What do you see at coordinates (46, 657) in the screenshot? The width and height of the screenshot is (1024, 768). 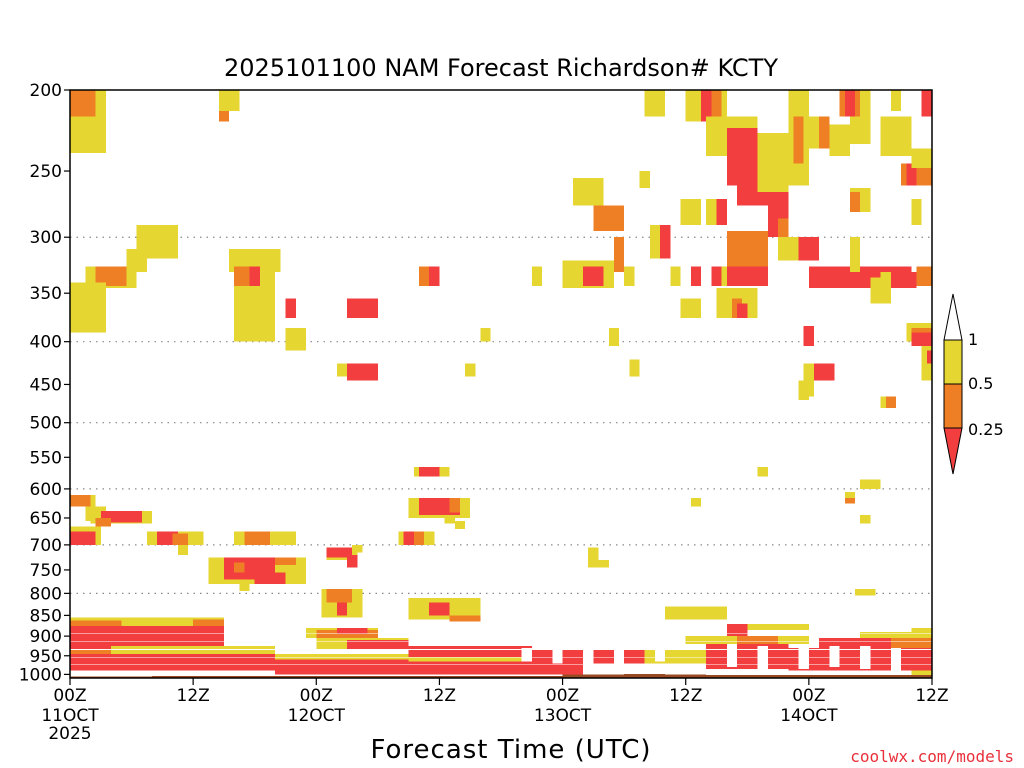 I see `y-tick-label-950: 950` at bounding box center [46, 657].